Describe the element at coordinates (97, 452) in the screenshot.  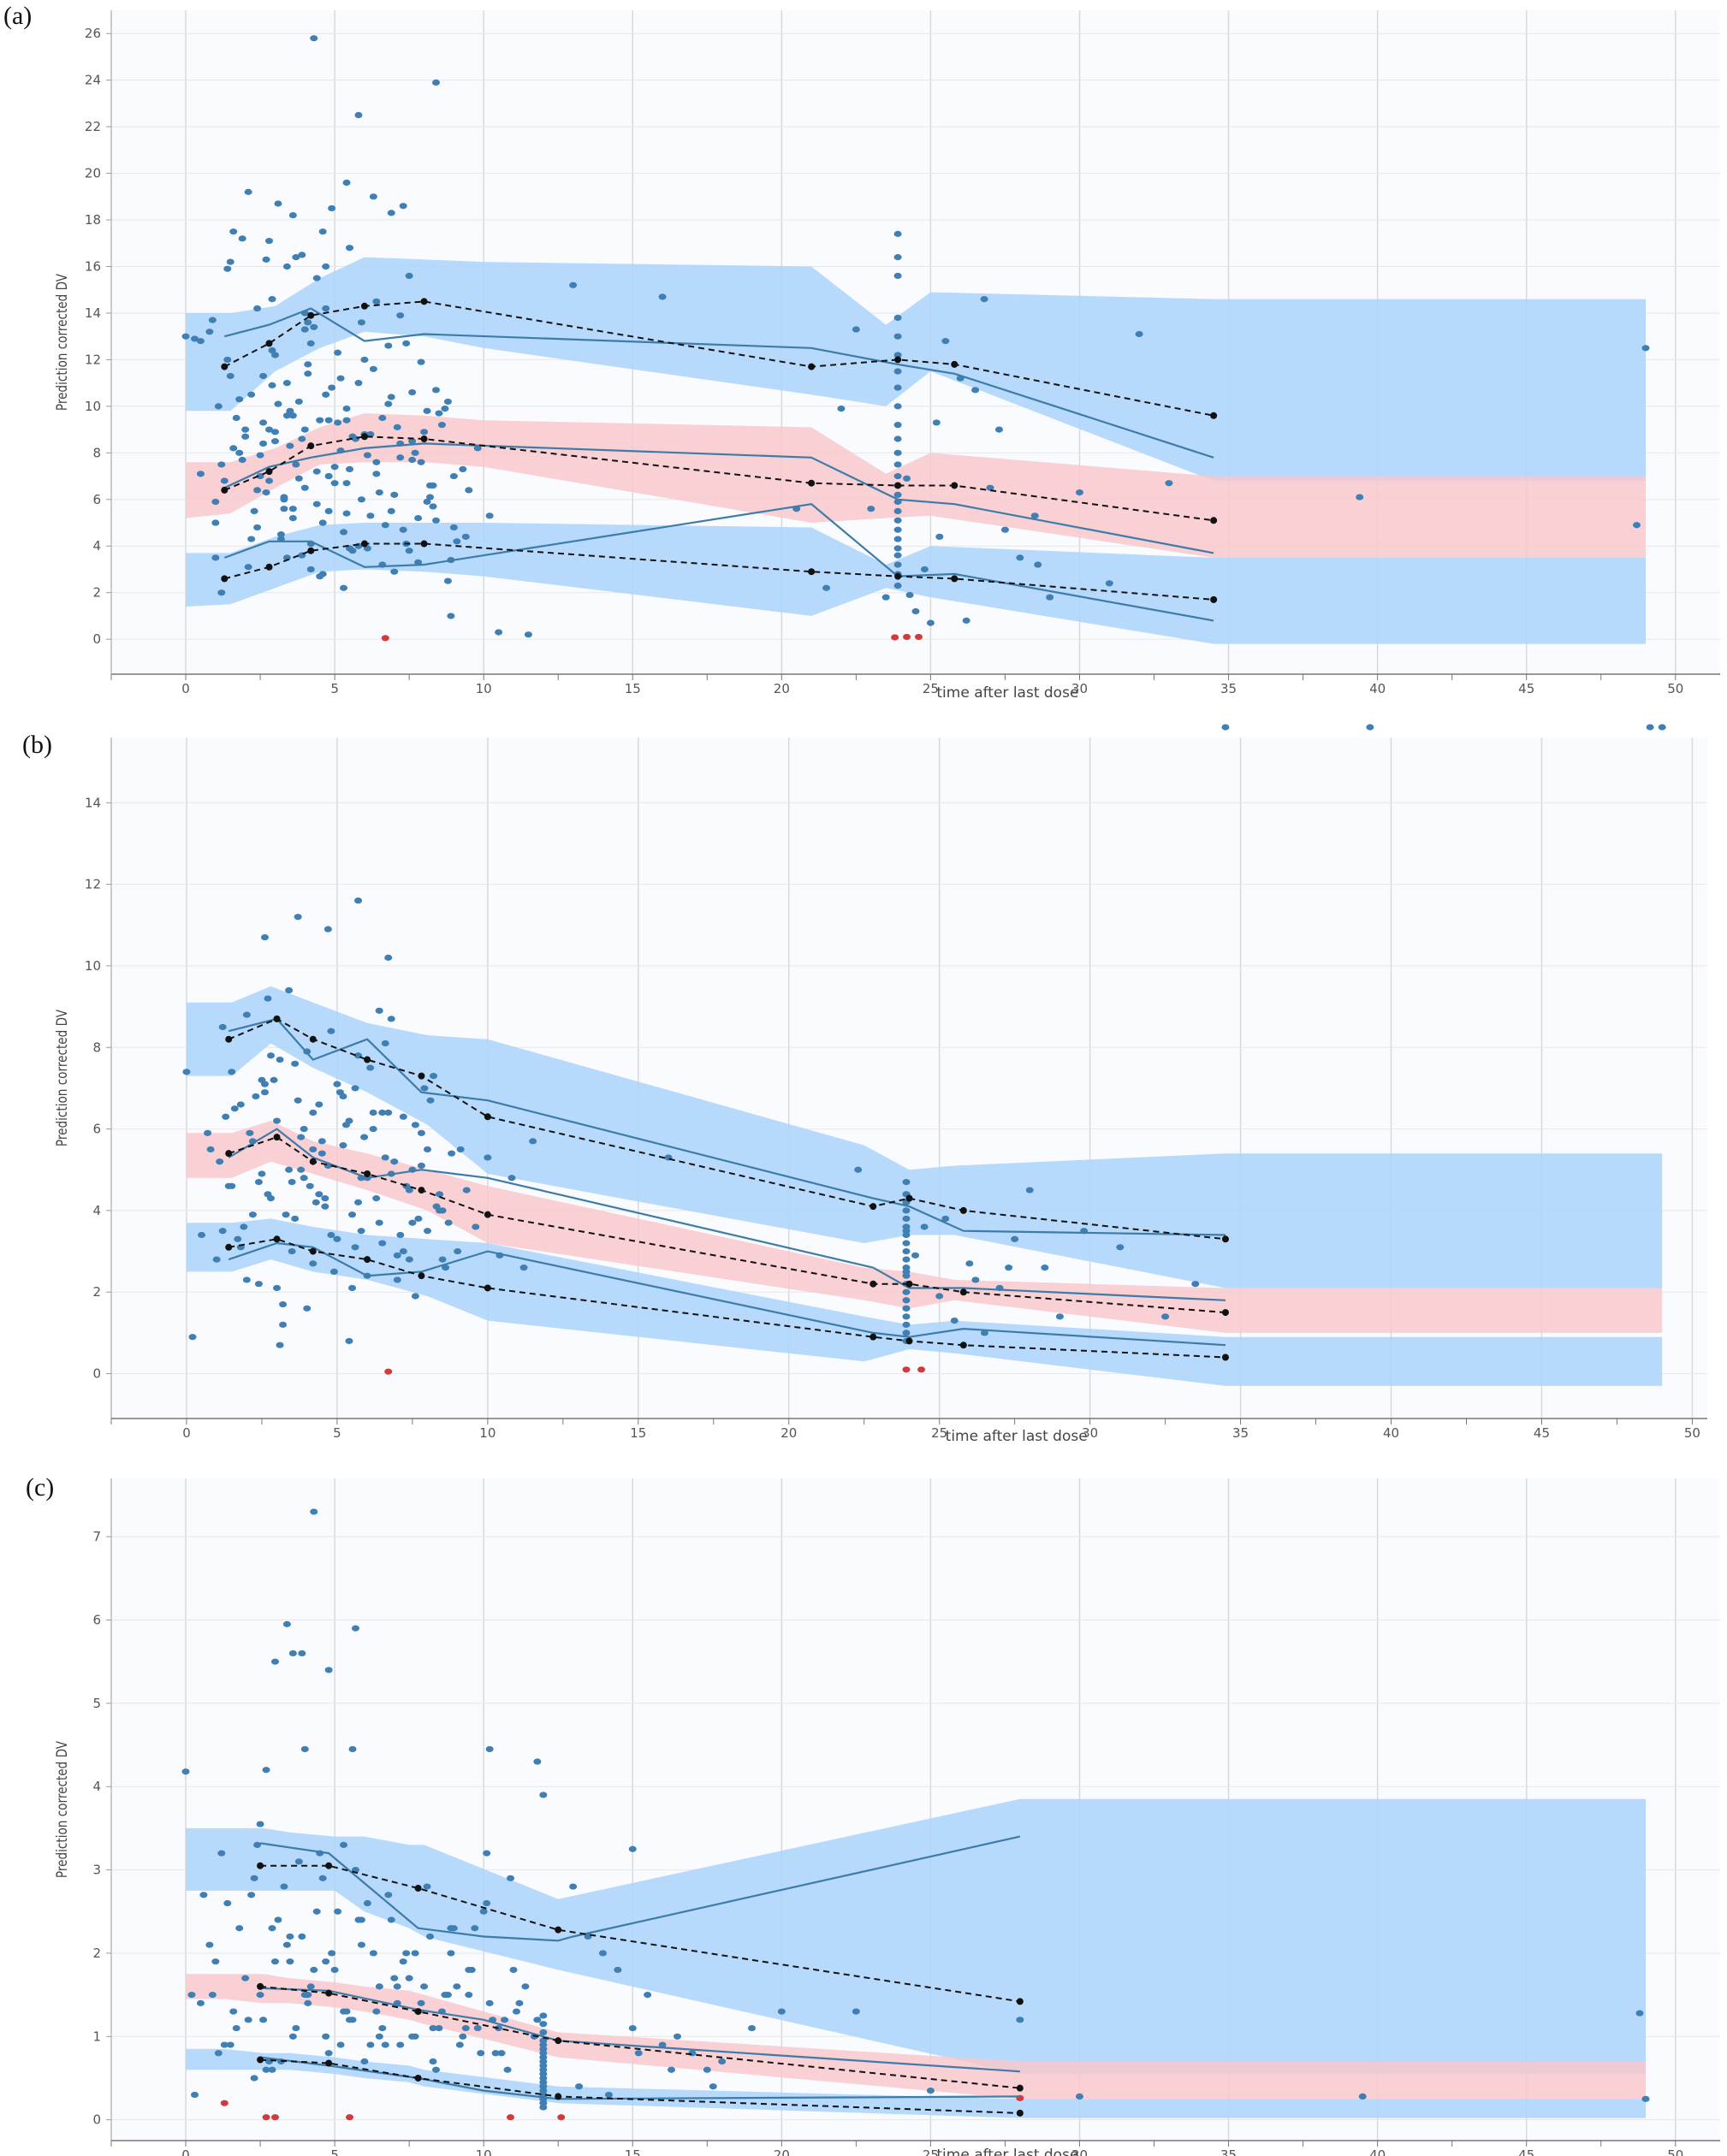
I see `y-tick-label: 8` at that location.